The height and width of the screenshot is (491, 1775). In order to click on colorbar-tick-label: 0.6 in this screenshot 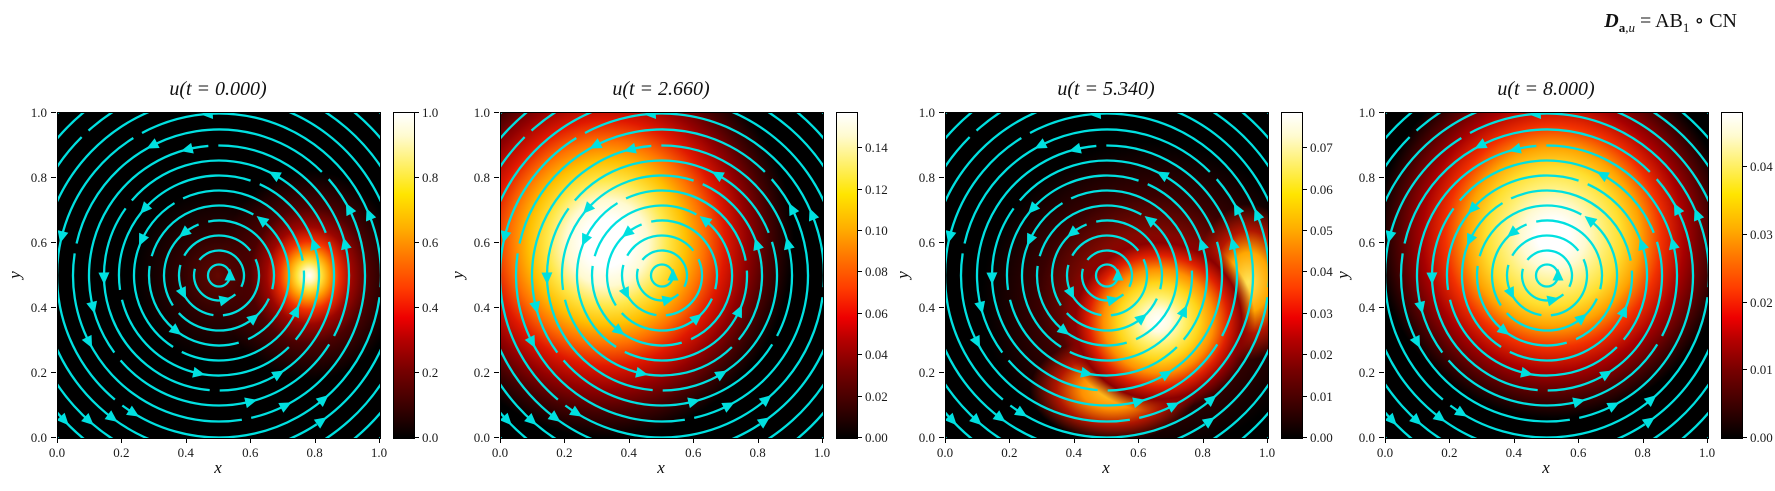, I will do `click(430, 242)`.